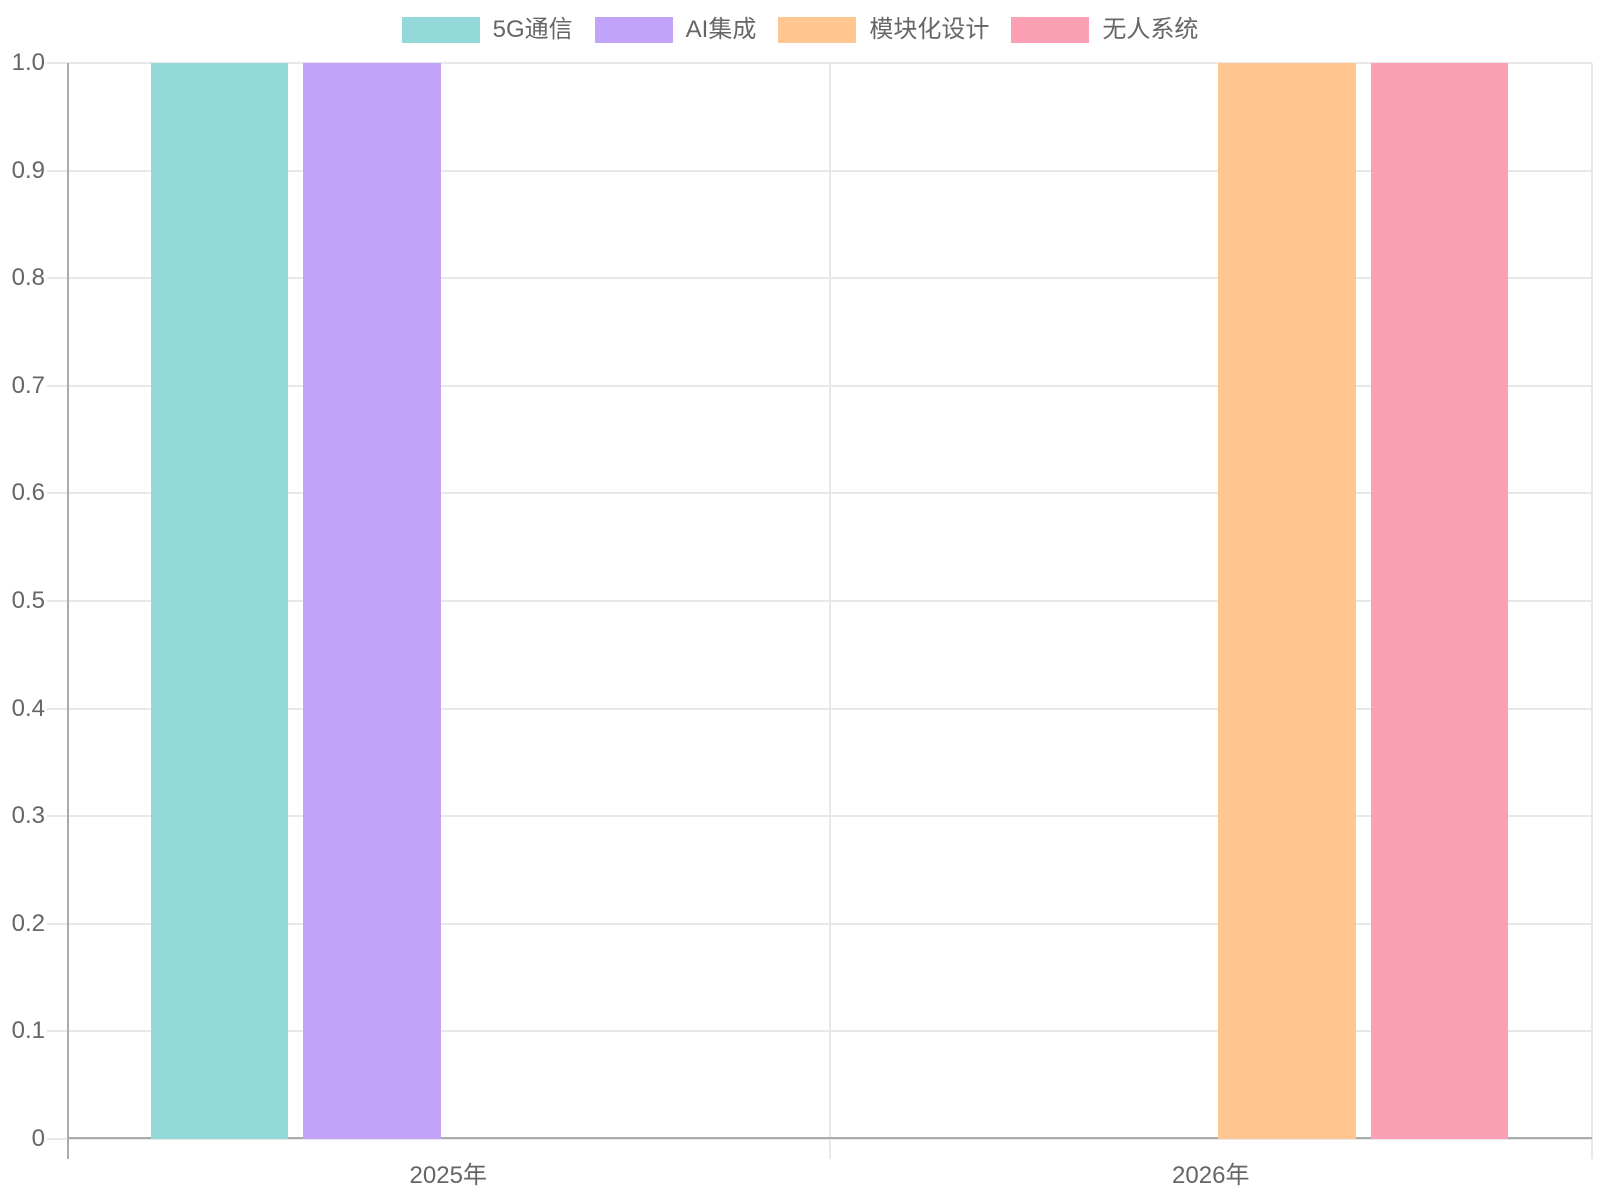 Image resolution: width=1600 pixels, height=1200 pixels. I want to click on chart-legend: 5G通信 AI集成 模块化设计 无人系统, so click(800, 30).